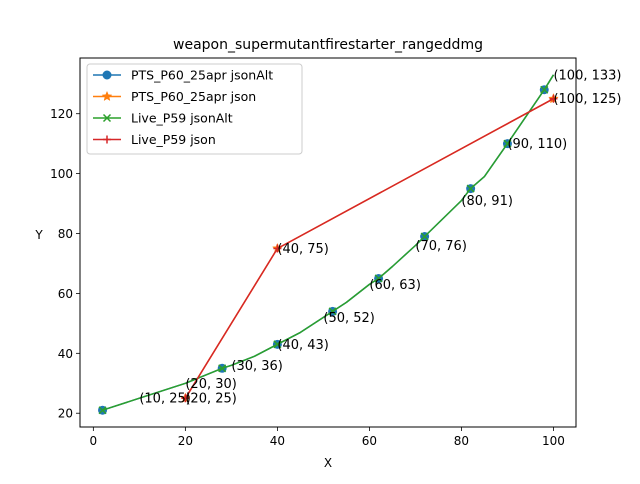 This screenshot has width=640, height=484. Describe the element at coordinates (94, 441) in the screenshot. I see `x-tick-label: 0` at that location.